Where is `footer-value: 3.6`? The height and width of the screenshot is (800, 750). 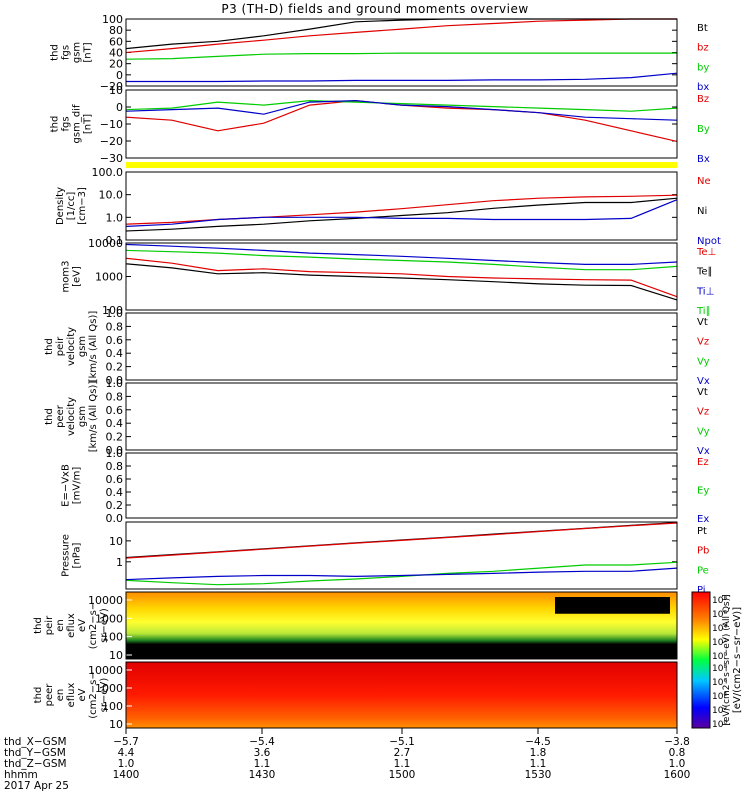 footer-value: 3.6 is located at coordinates (262, 753).